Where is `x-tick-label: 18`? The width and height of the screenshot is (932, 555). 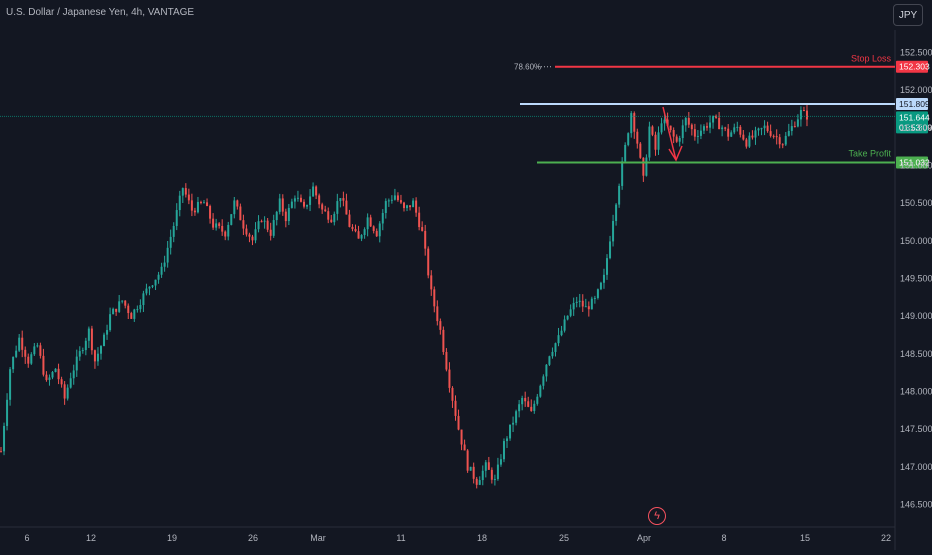 x-tick-label: 18 is located at coordinates (482, 538).